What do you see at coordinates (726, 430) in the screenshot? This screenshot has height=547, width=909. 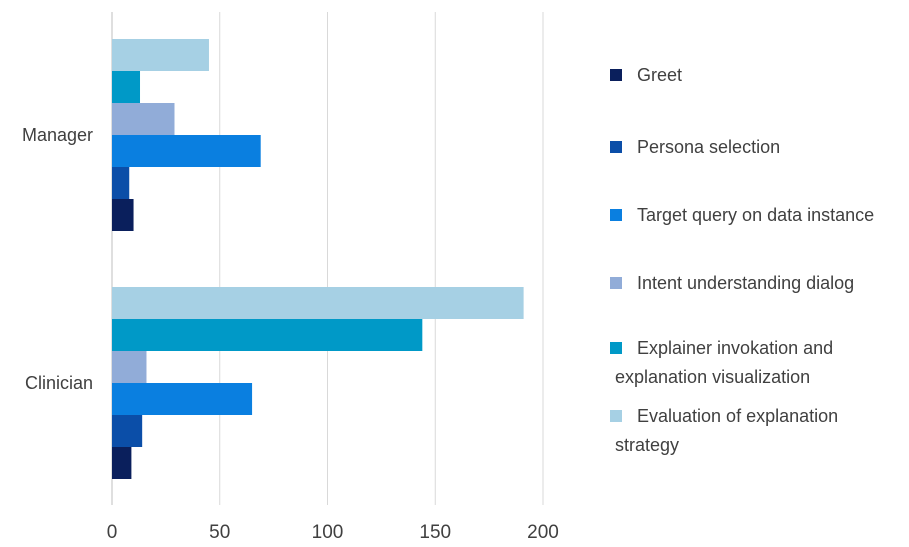 I see `legend-label: Evaluation of explanation strategy` at bounding box center [726, 430].